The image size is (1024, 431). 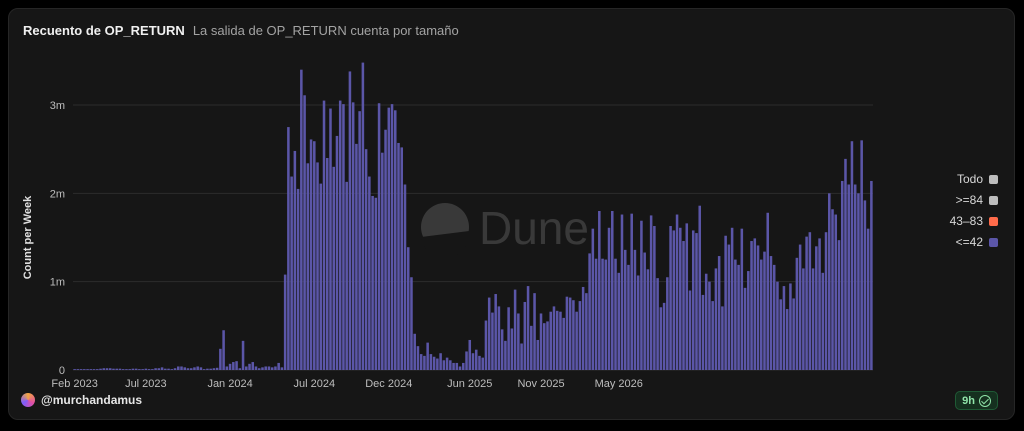 What do you see at coordinates (974, 221) in the screenshot?
I see `legend-item: 43–83` at bounding box center [974, 221].